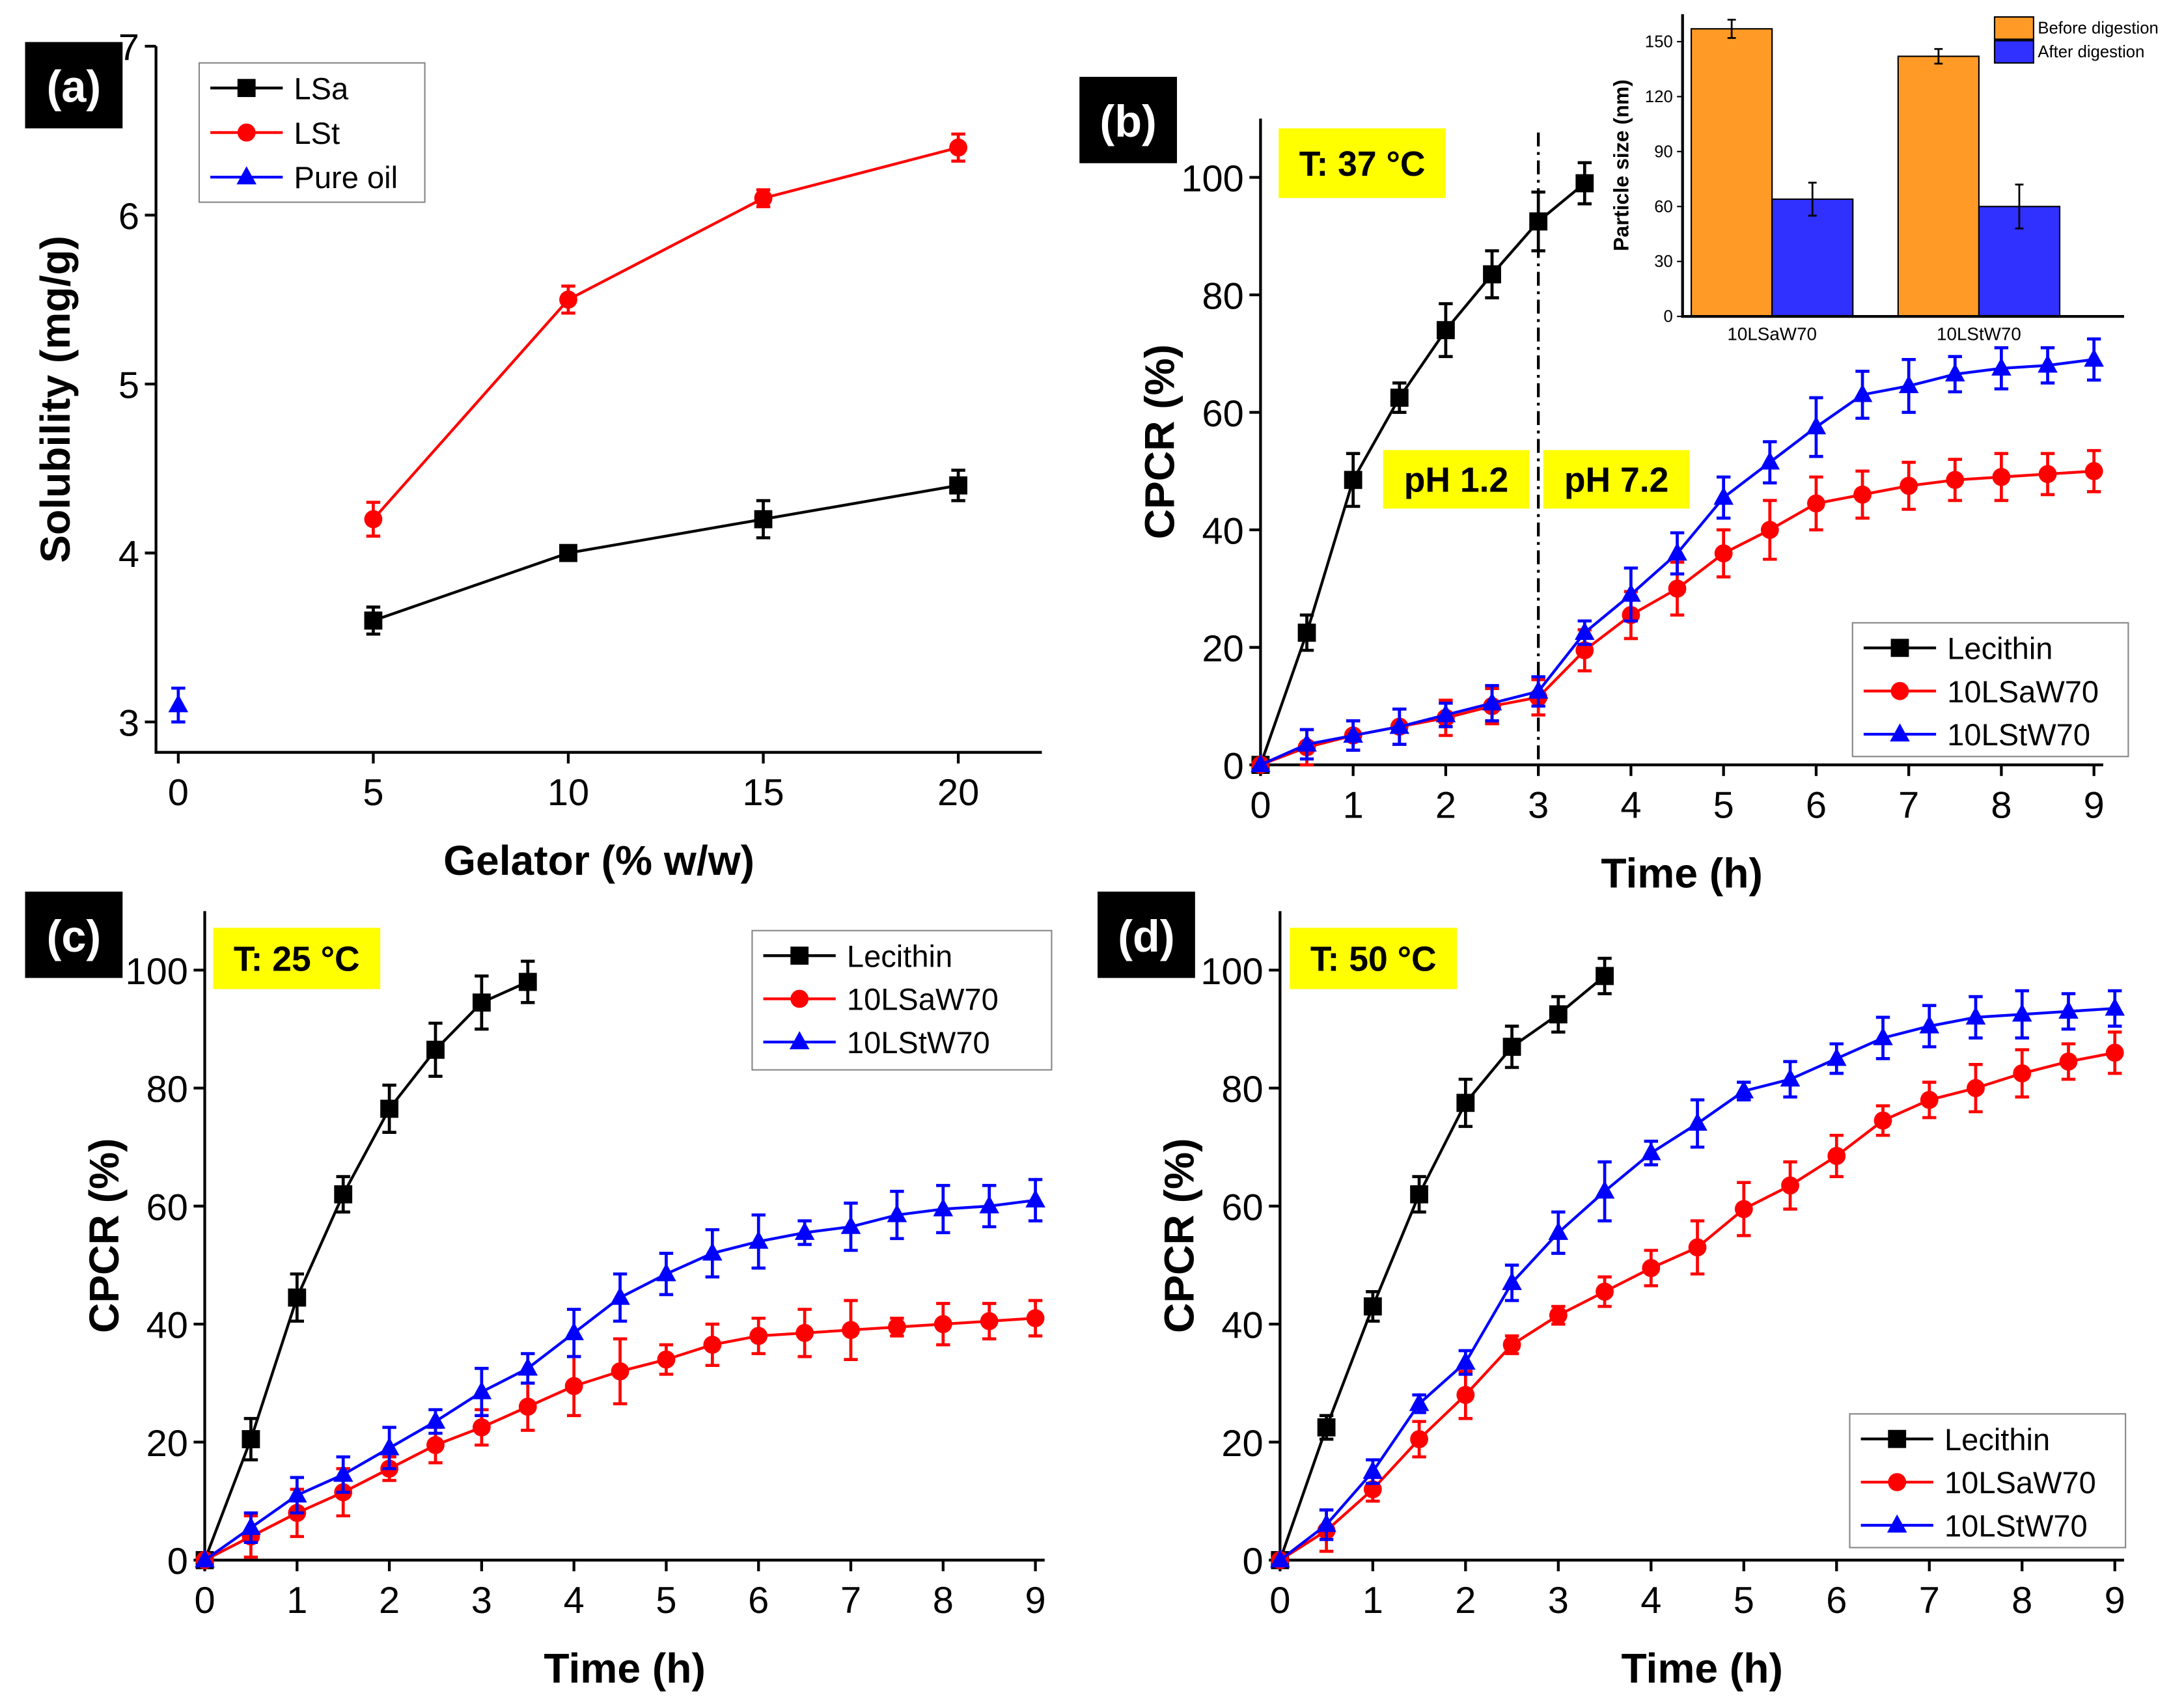 The image size is (2184, 1708). What do you see at coordinates (1223, 531) in the screenshot?
I see `y-tick-label: 40` at bounding box center [1223, 531].